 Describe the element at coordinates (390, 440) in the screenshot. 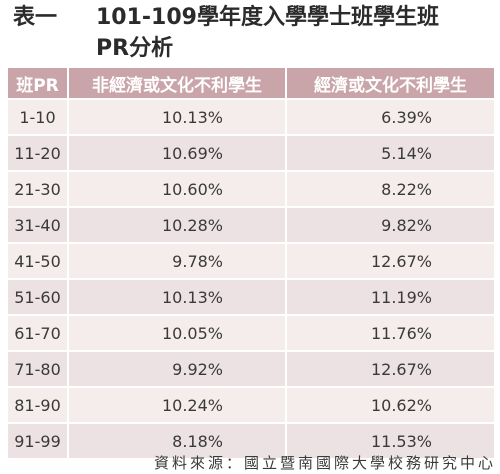

I see `cell-disadvantaged: 11.53%` at that location.